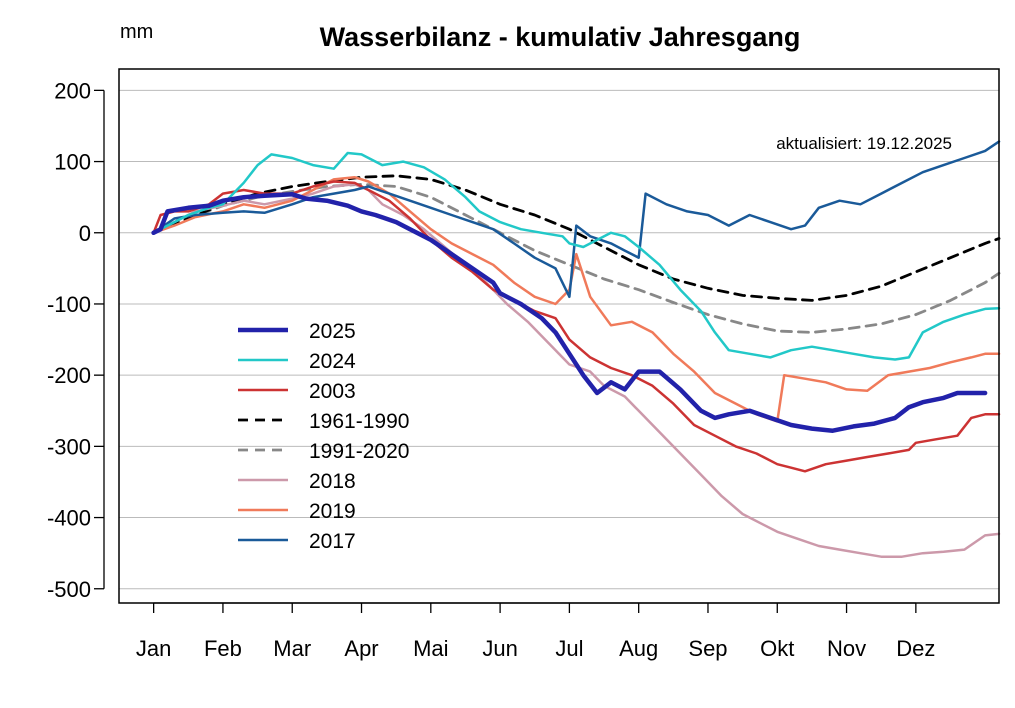 The image size is (1015, 708). What do you see at coordinates (69, 446) in the screenshot?
I see `y-tick-label: -300` at bounding box center [69, 446].